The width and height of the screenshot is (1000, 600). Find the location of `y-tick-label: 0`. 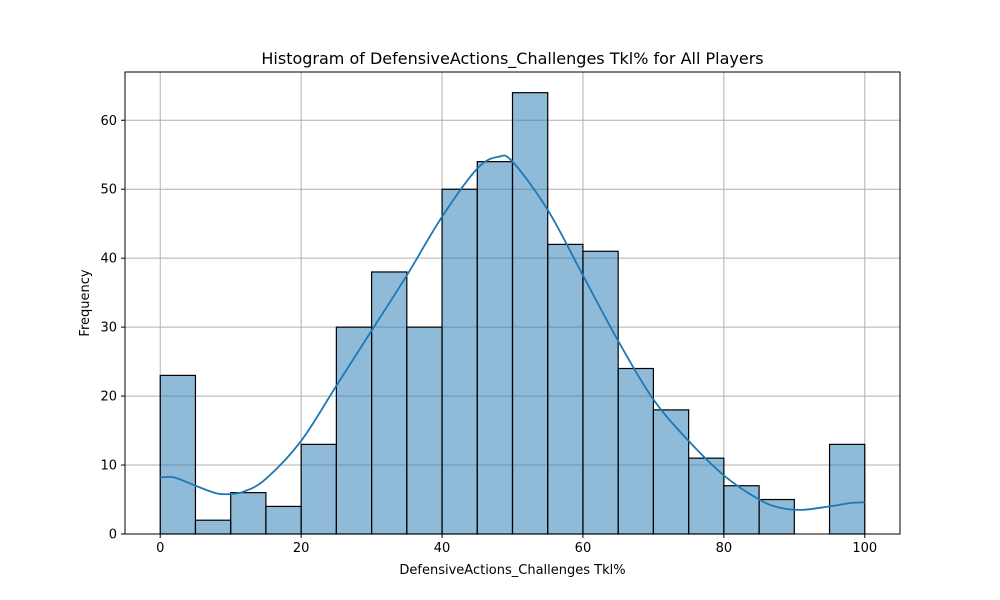

y-tick-label: 0 is located at coordinates (113, 535).